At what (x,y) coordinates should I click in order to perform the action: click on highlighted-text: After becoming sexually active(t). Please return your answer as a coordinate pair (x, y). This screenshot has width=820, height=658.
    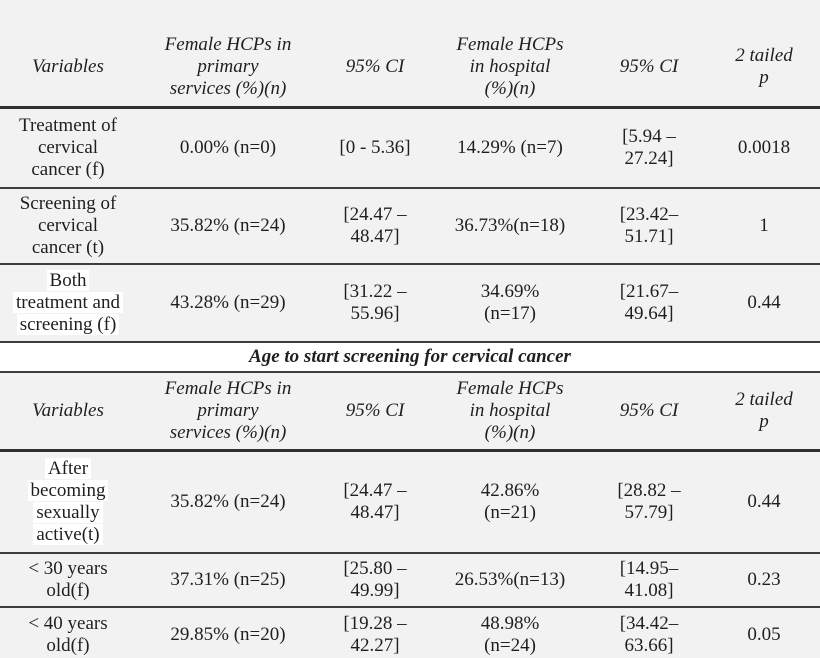
    Looking at the image, I should click on (68, 501).